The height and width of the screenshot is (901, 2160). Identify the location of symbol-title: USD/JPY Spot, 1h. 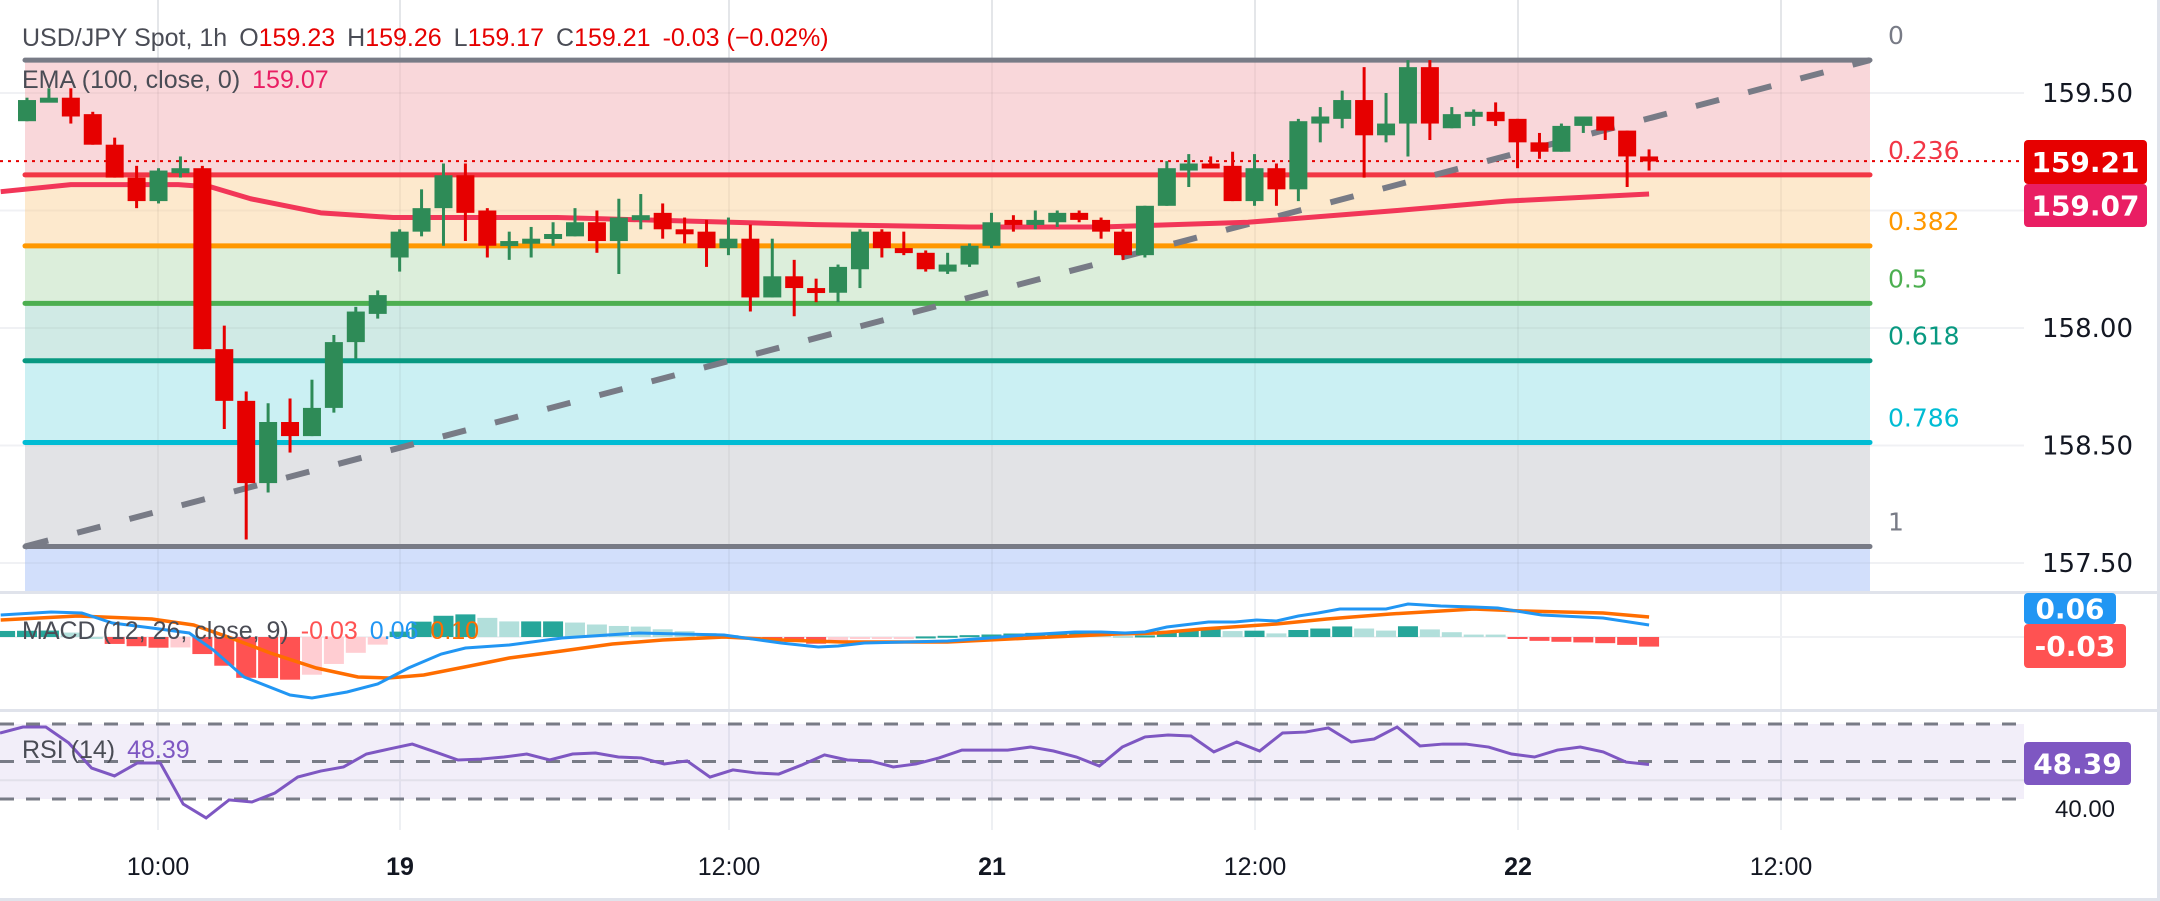
(125, 38).